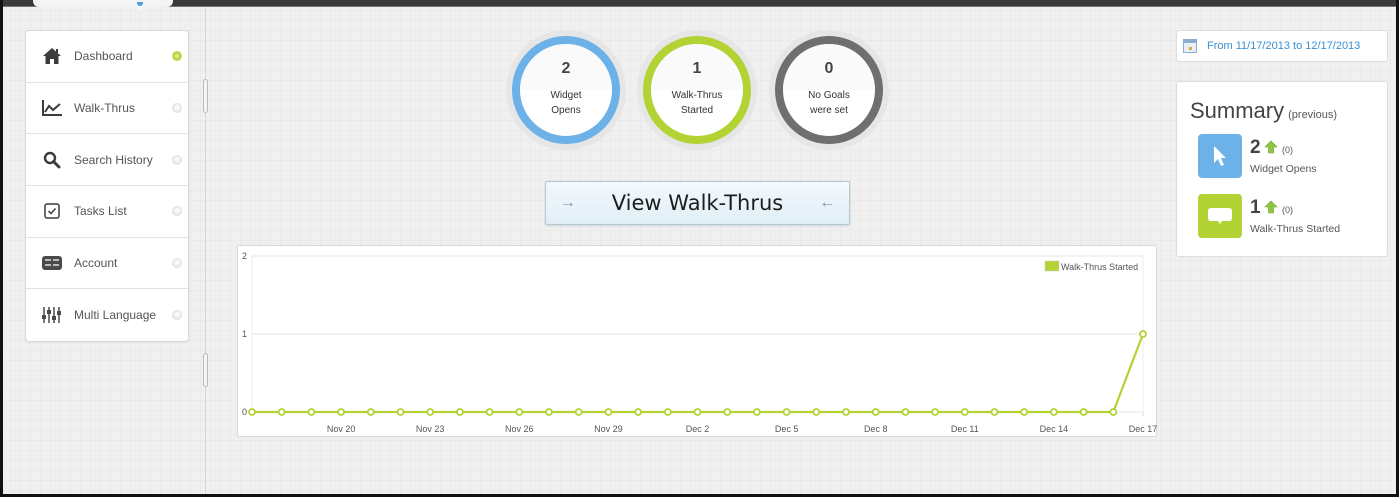  What do you see at coordinates (829, 68) in the screenshot?
I see `stat-value: 0` at bounding box center [829, 68].